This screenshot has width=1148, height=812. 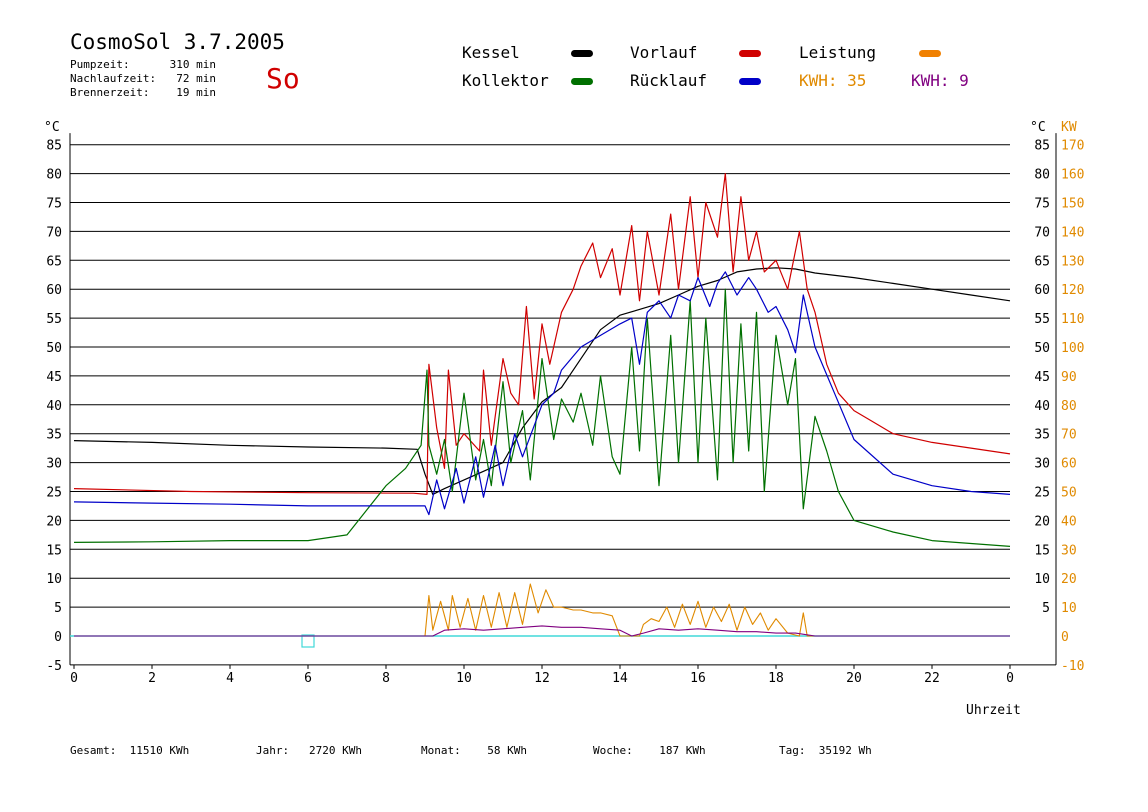 I want to click on x-axis-title: Uhrzeit, so click(x=993, y=710).